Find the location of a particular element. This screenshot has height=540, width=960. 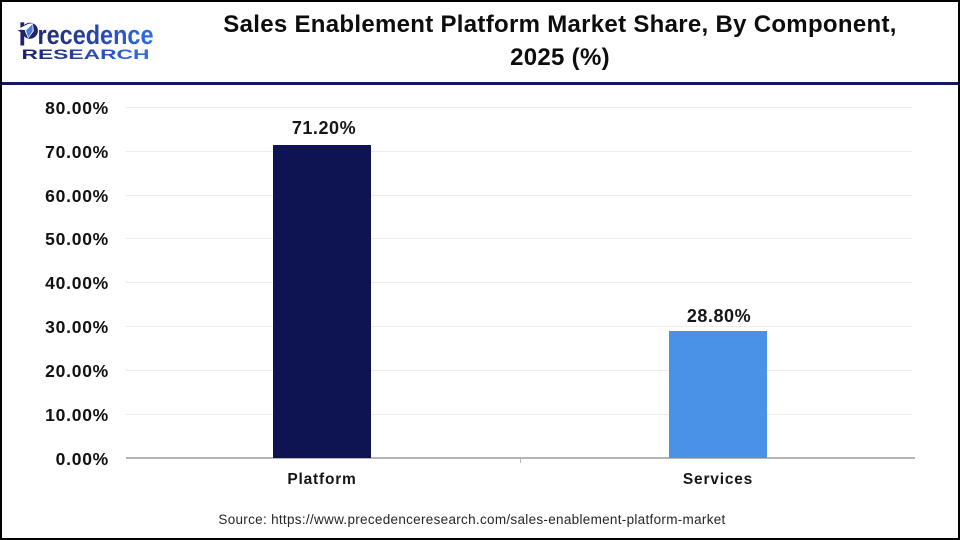

svg-text: RESEARCH is located at coordinates (86, 54).